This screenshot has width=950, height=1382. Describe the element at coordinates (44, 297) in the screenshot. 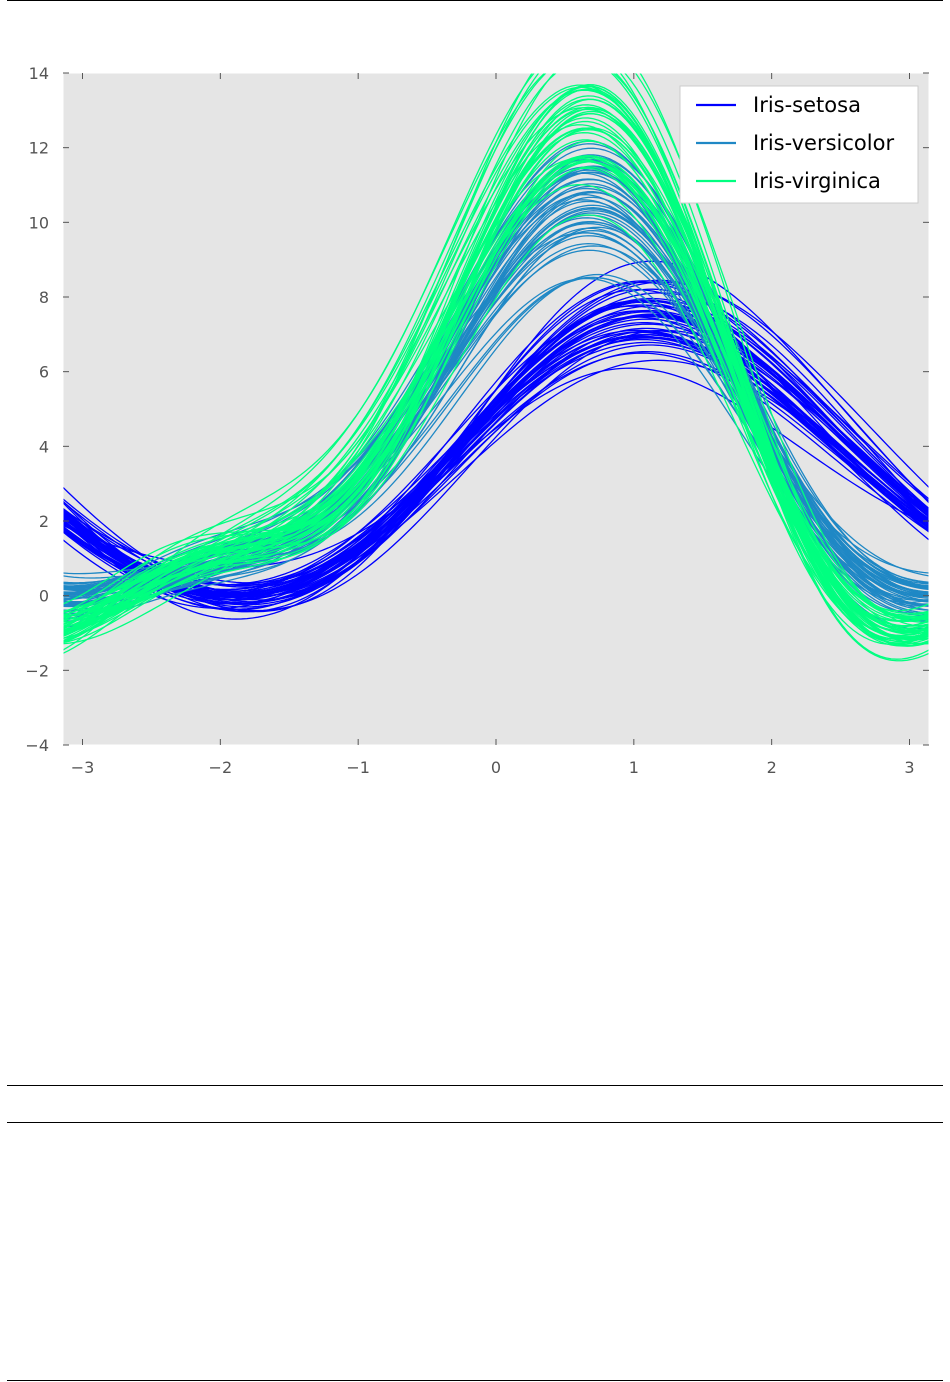

I see `y-tick-label-6: 8` at that location.